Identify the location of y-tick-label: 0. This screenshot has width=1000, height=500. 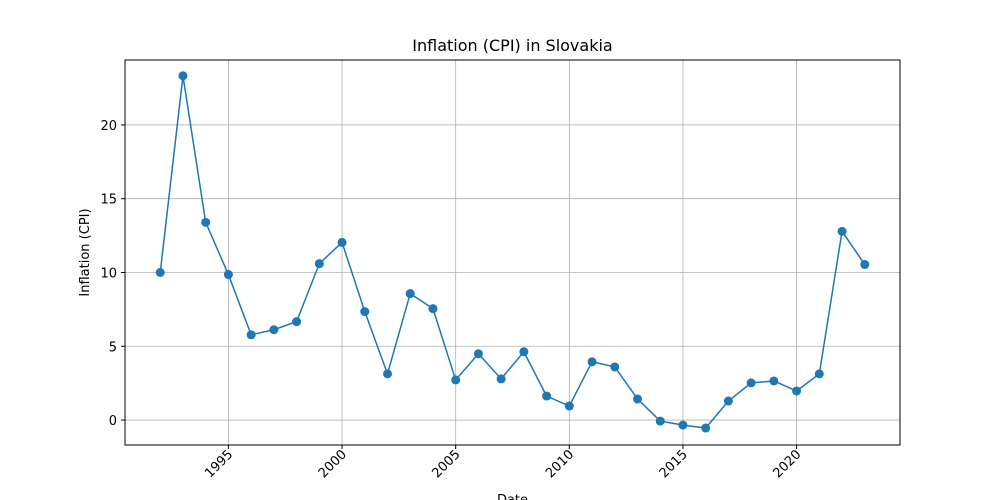
(113, 421).